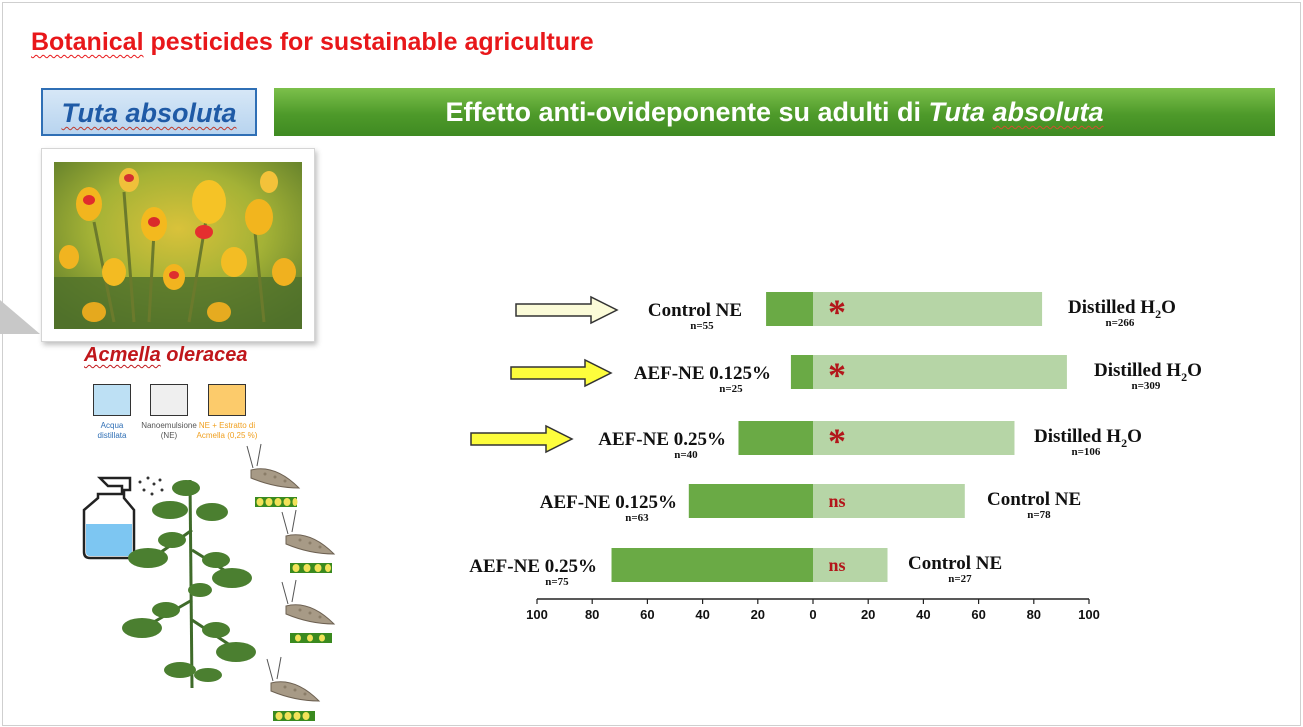  I want to click on left-label-0: Control NE, so click(695, 310).